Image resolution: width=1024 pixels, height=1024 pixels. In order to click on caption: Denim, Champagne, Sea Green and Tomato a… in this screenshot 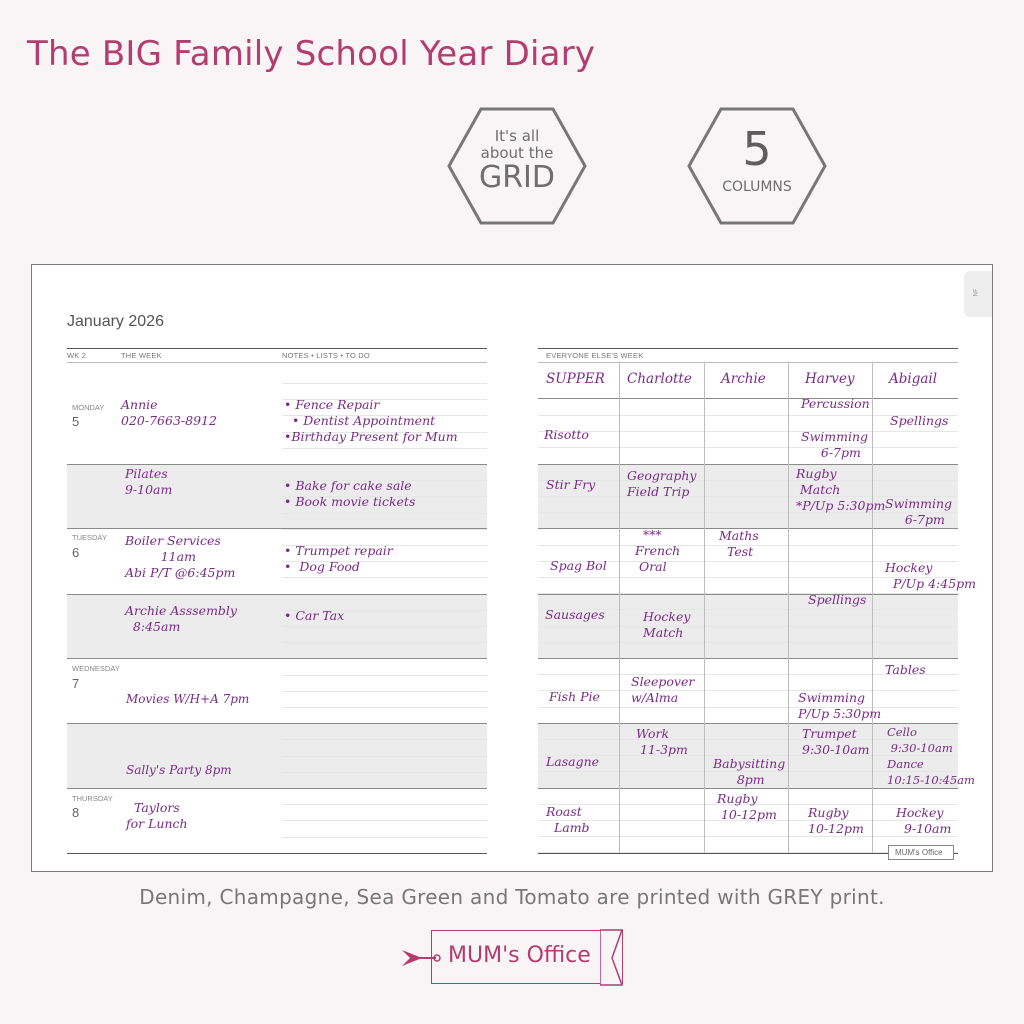, I will do `click(512, 897)`.